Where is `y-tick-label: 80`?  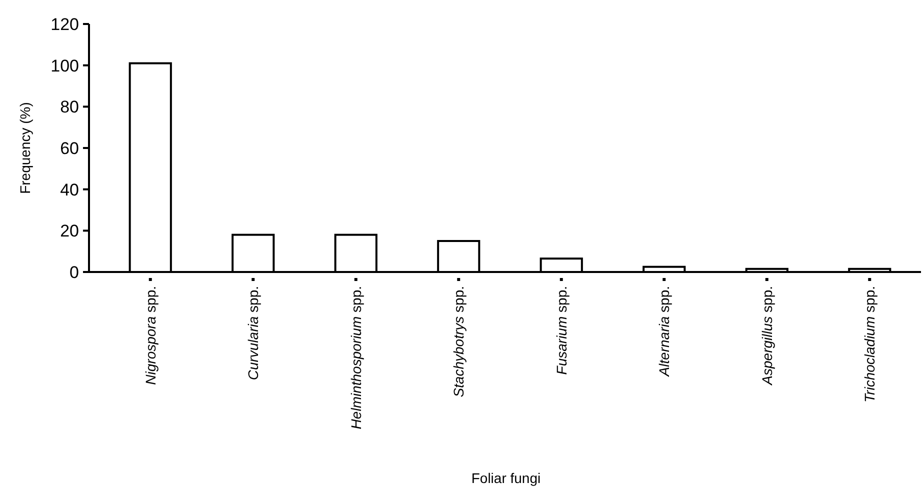
y-tick-label: 80 is located at coordinates (69, 107).